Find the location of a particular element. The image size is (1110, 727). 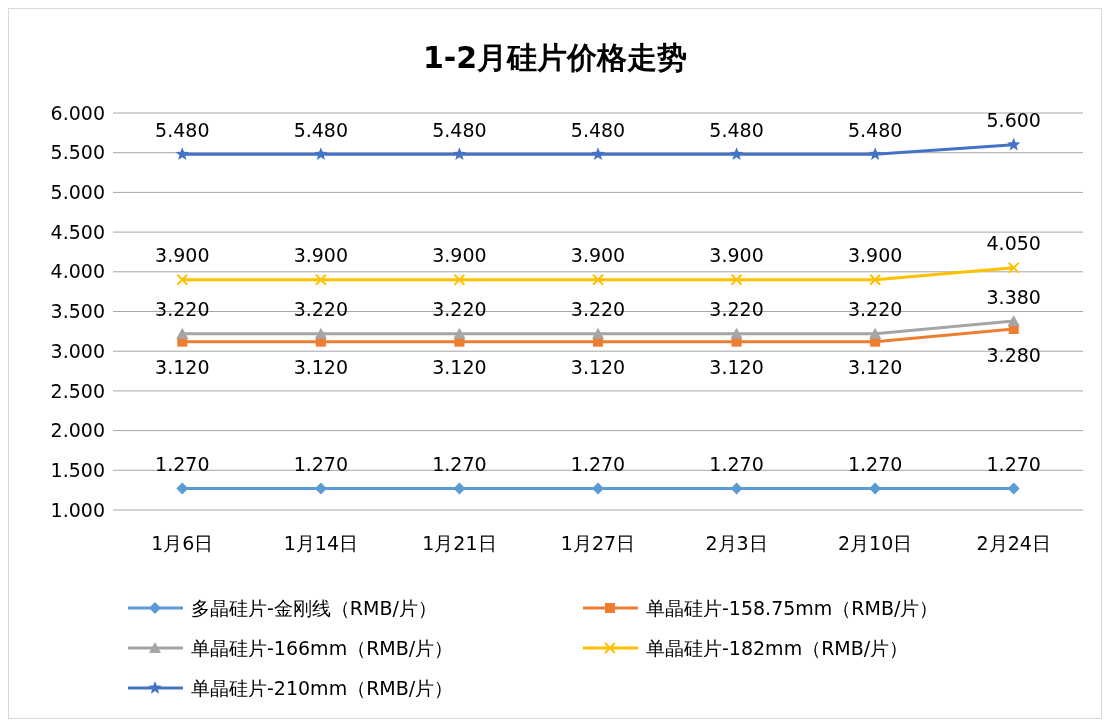

data-label: 4.050 is located at coordinates (1013, 243).